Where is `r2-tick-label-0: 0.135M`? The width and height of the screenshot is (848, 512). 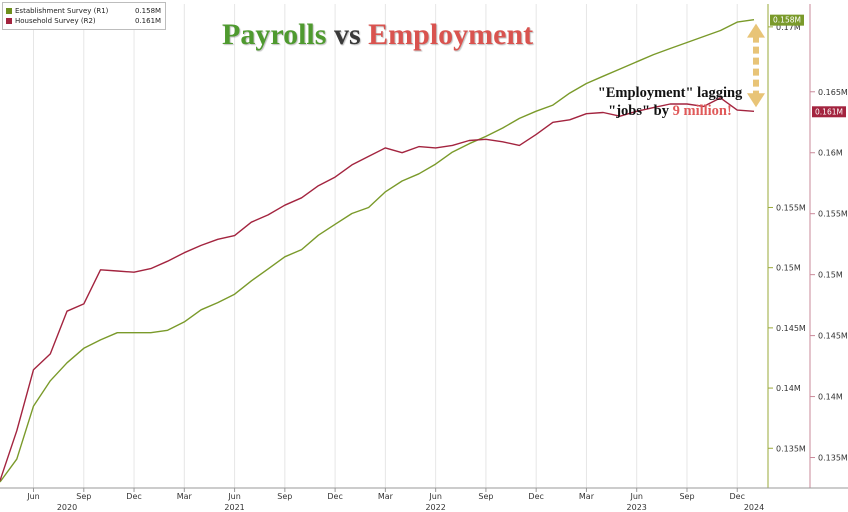
r2-tick-label-0: 0.135M is located at coordinates (833, 458).